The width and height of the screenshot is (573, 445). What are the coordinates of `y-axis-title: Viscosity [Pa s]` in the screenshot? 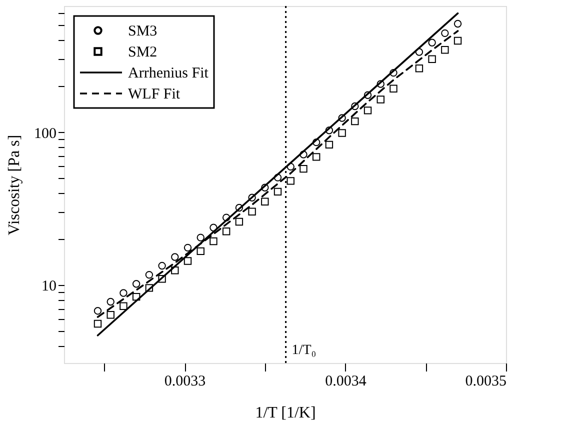 It's located at (14, 185).